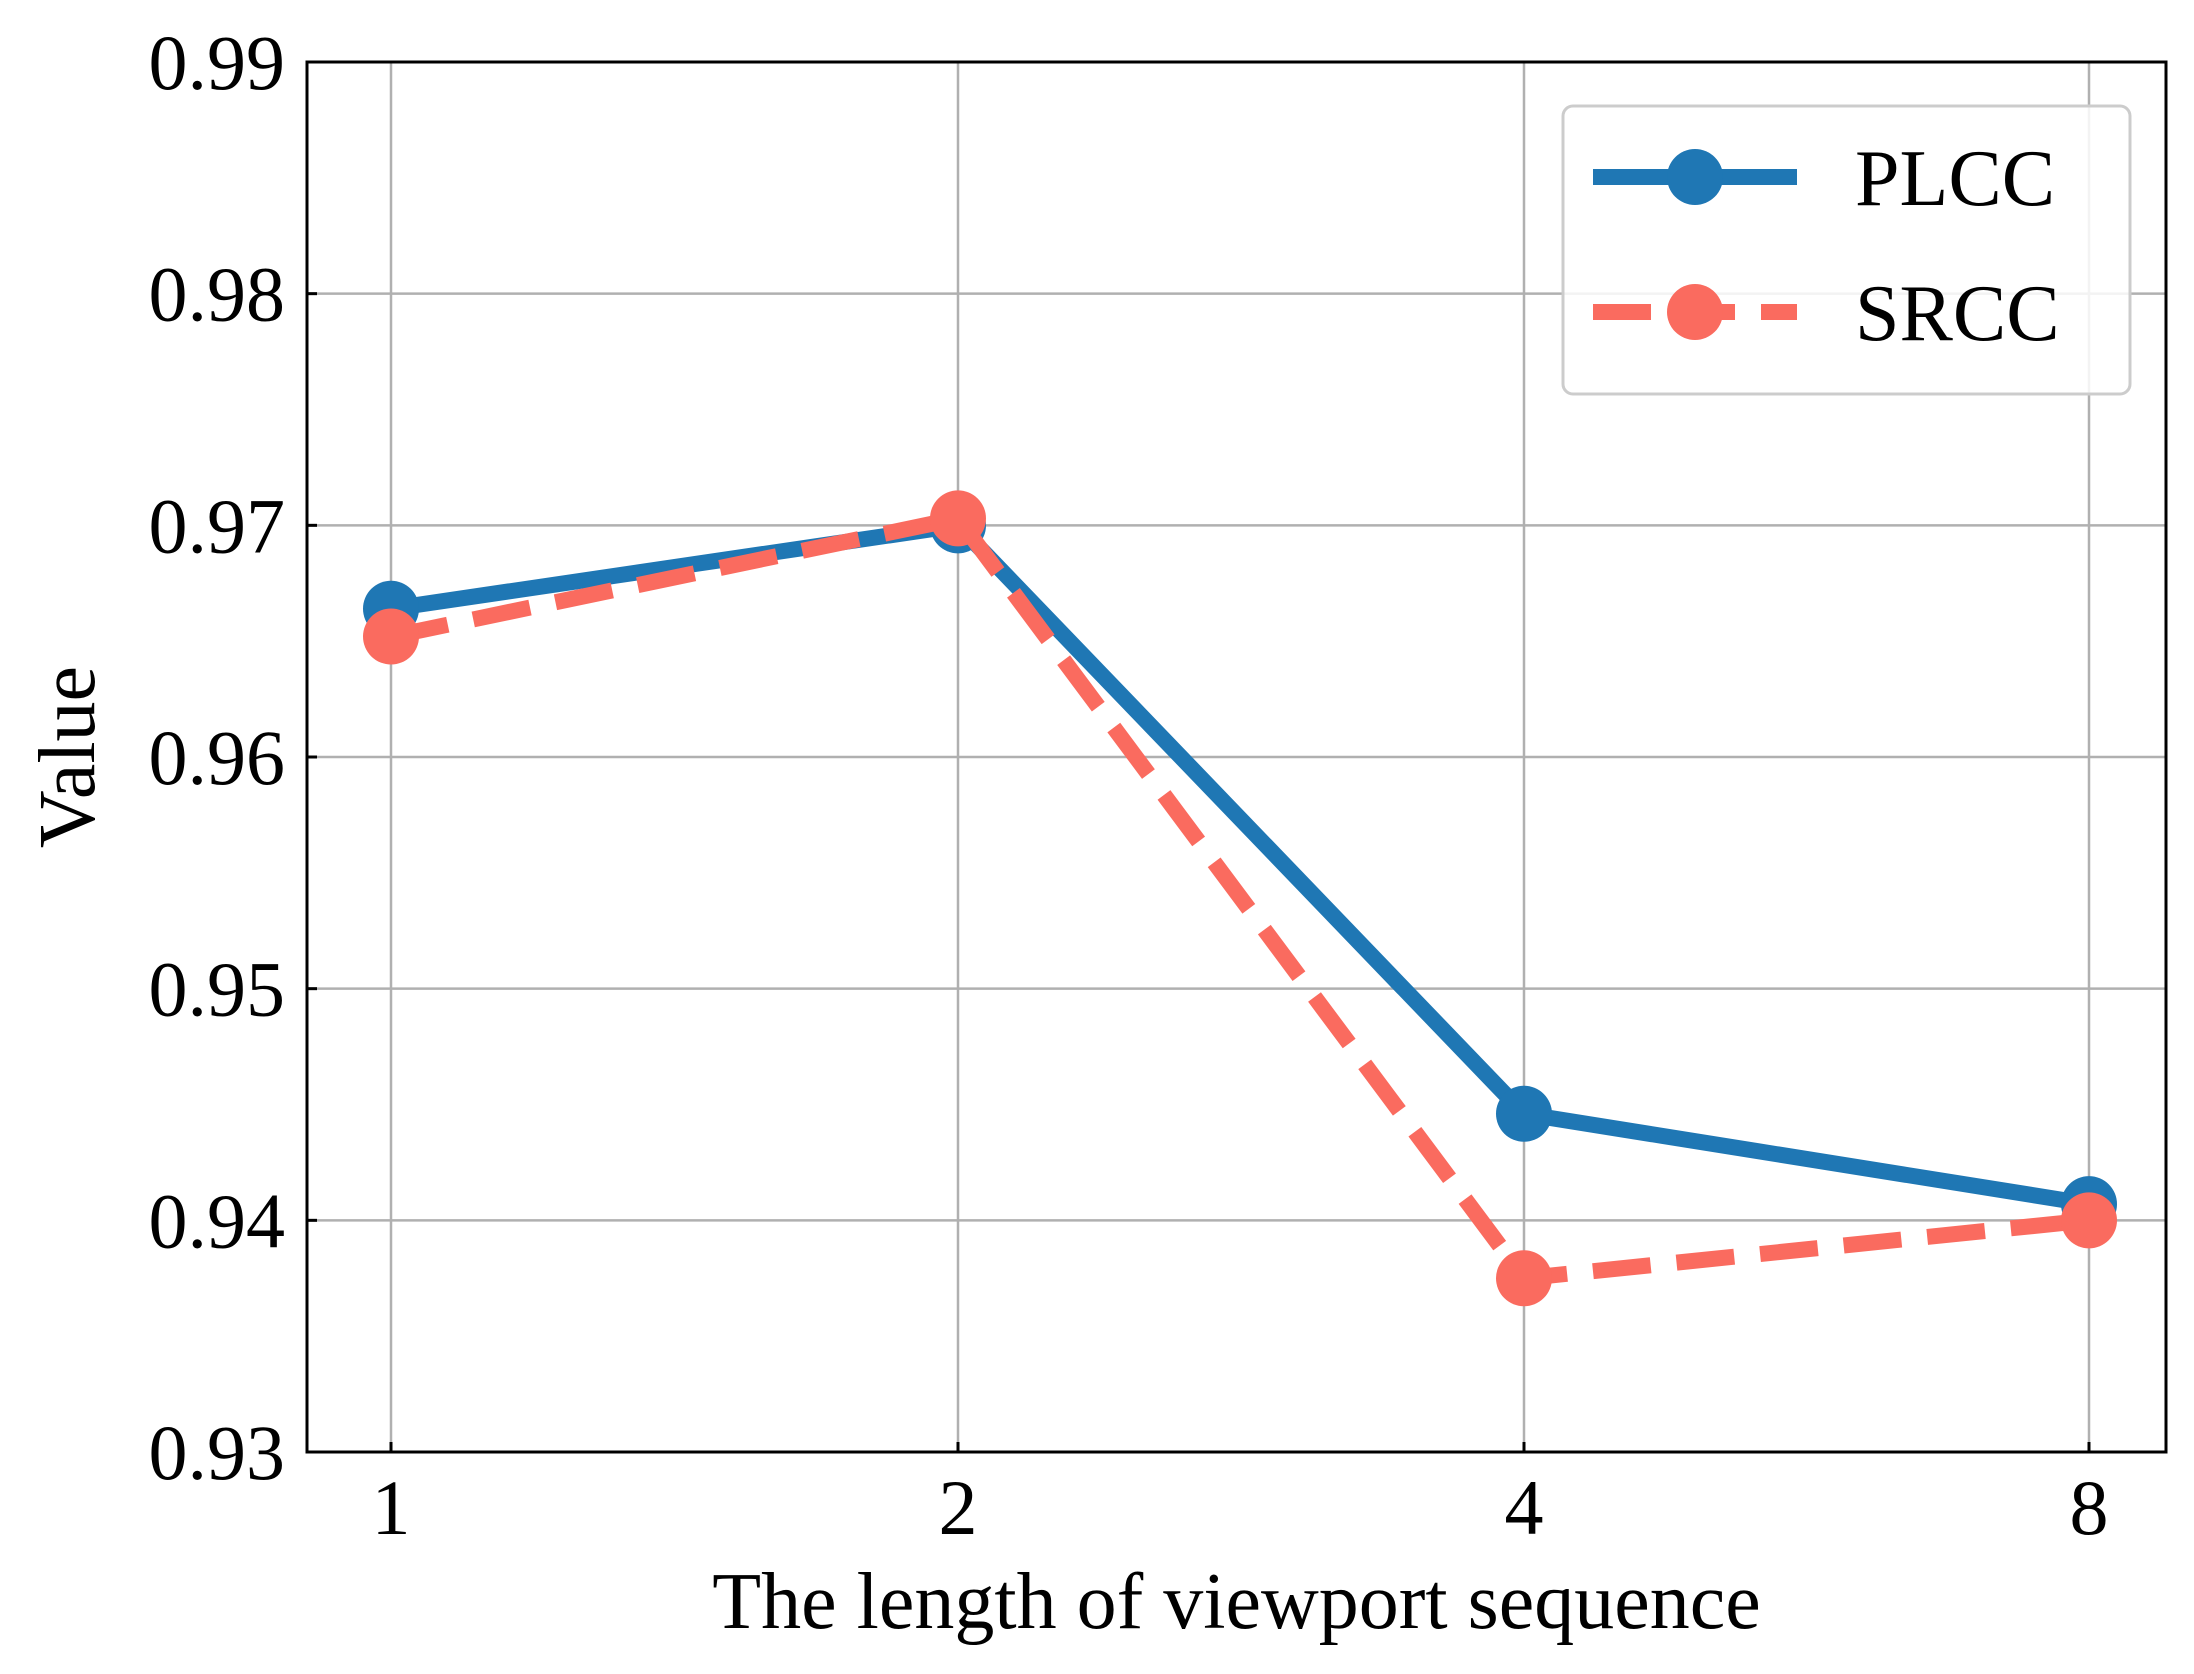  I want to click on x-tick-label: 2, so click(958, 1507).